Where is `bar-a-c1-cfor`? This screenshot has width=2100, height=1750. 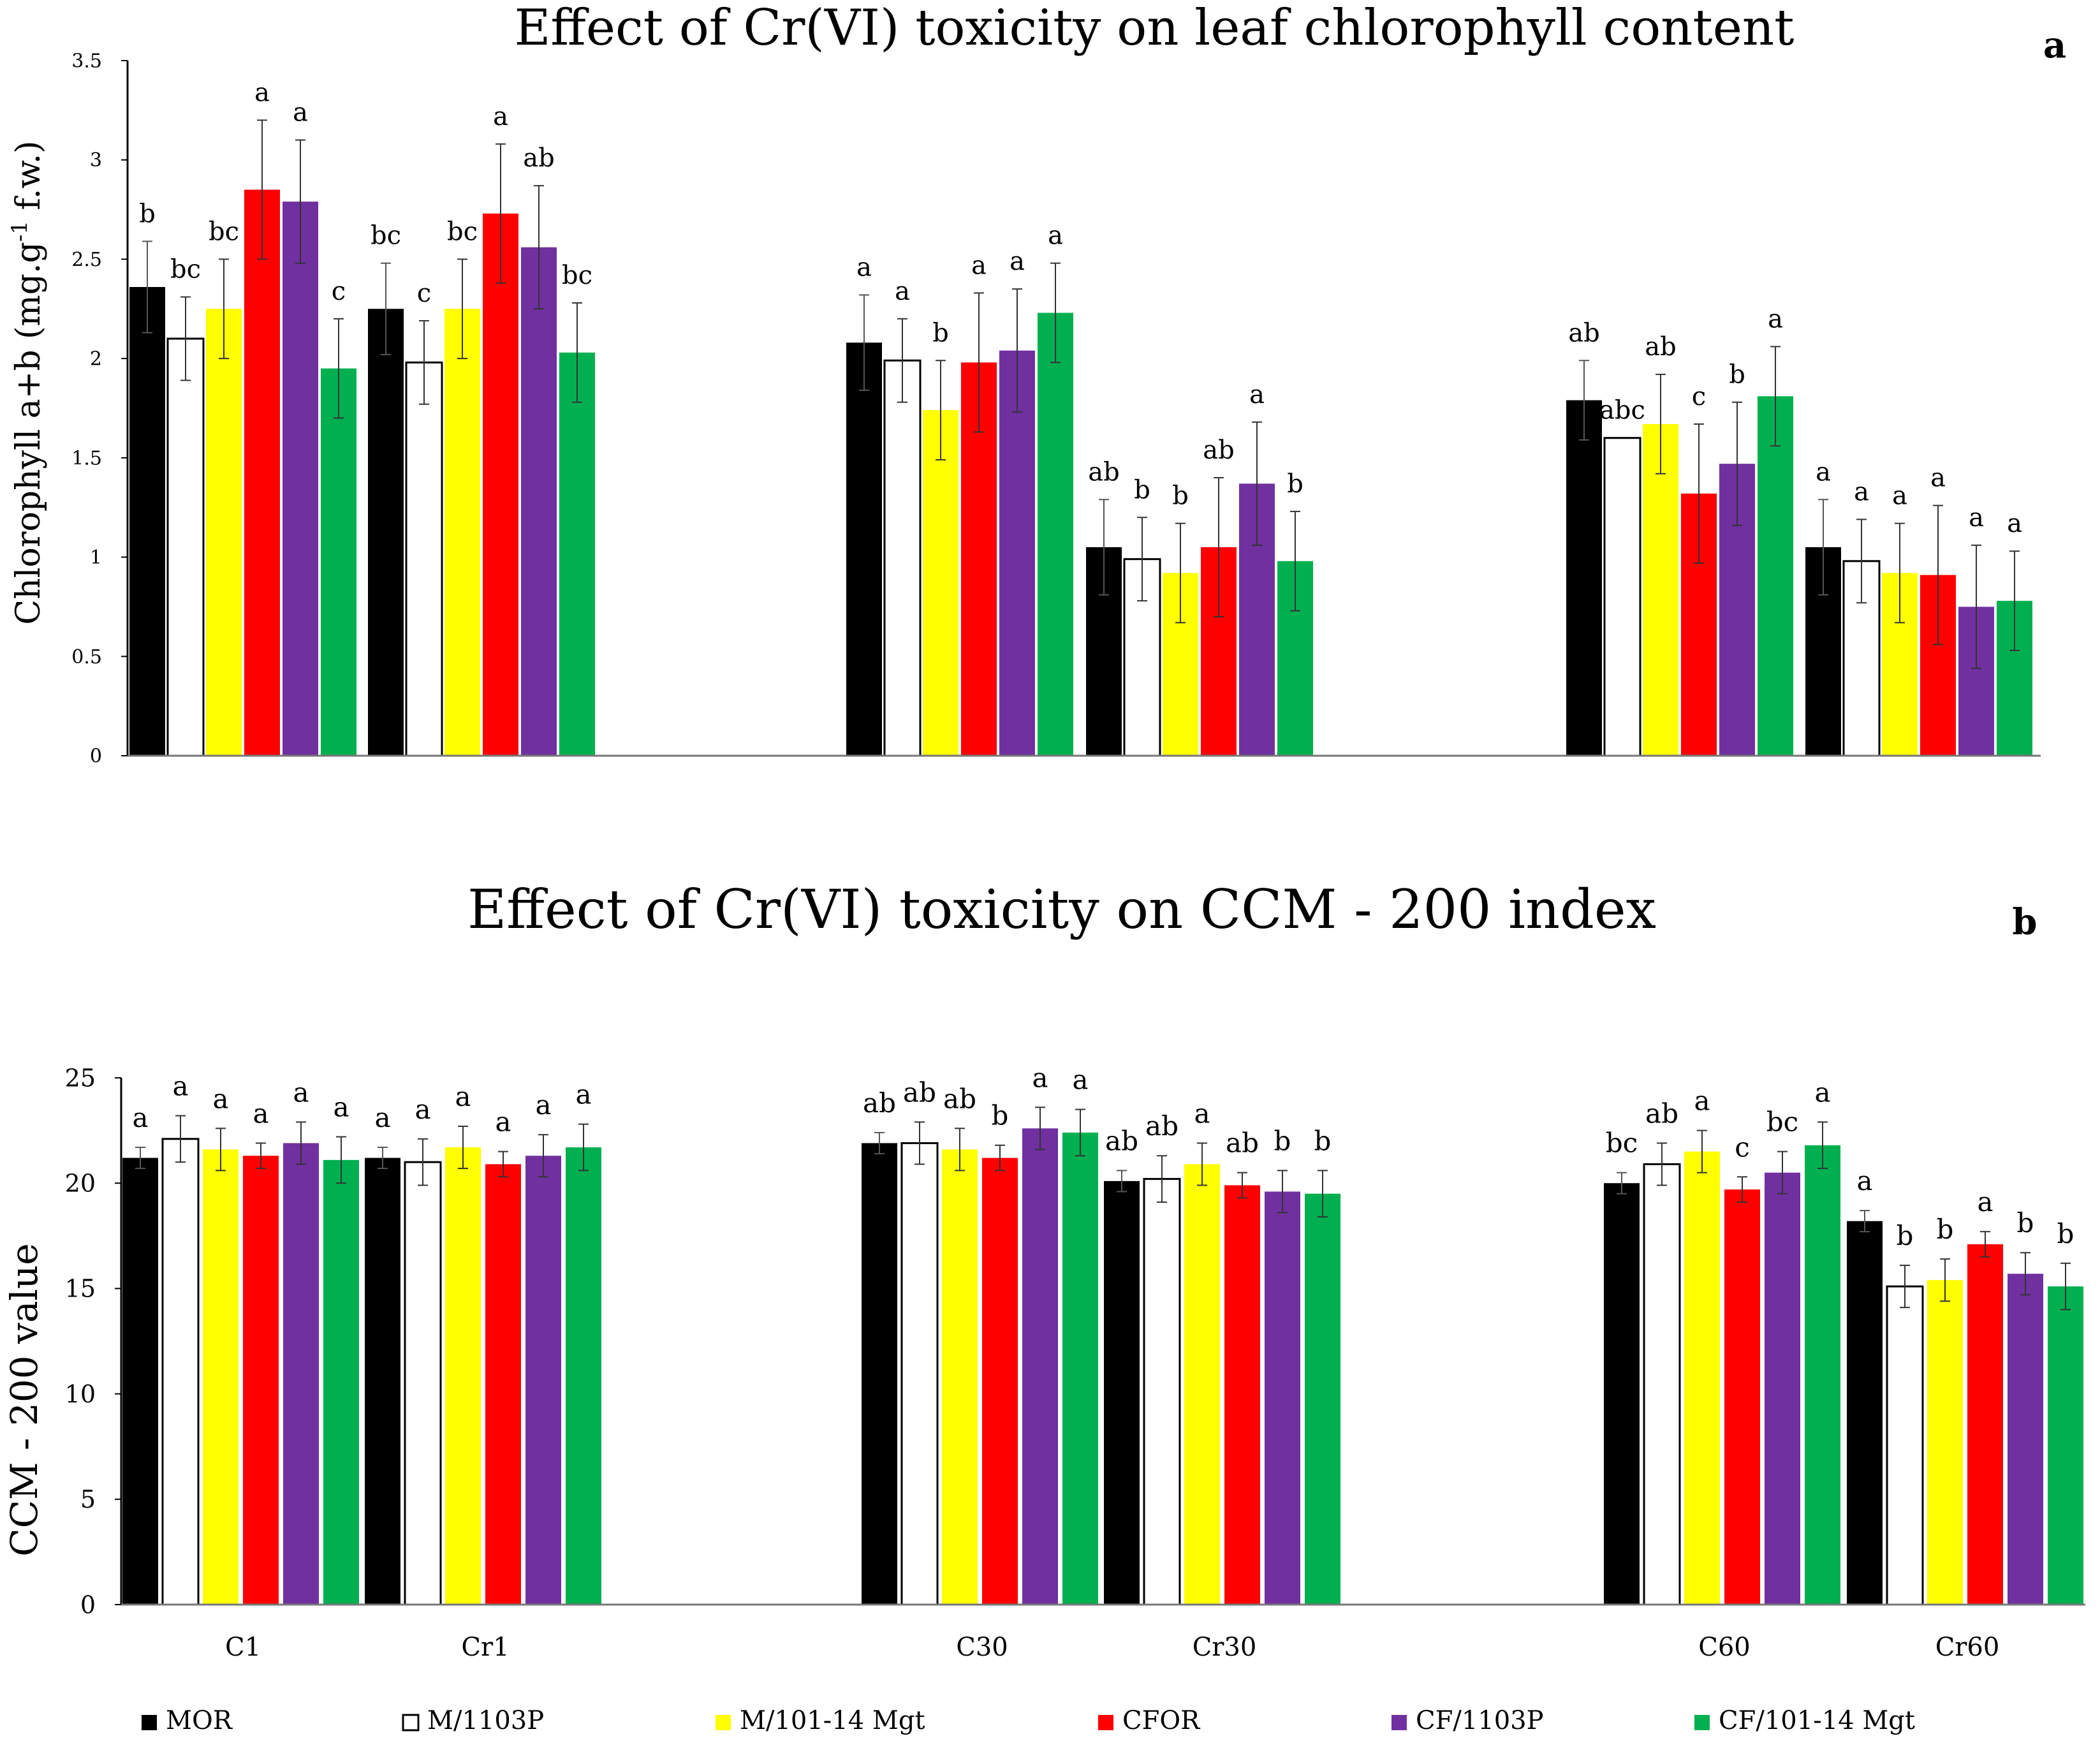
bar-a-c1-cfor is located at coordinates (262, 472).